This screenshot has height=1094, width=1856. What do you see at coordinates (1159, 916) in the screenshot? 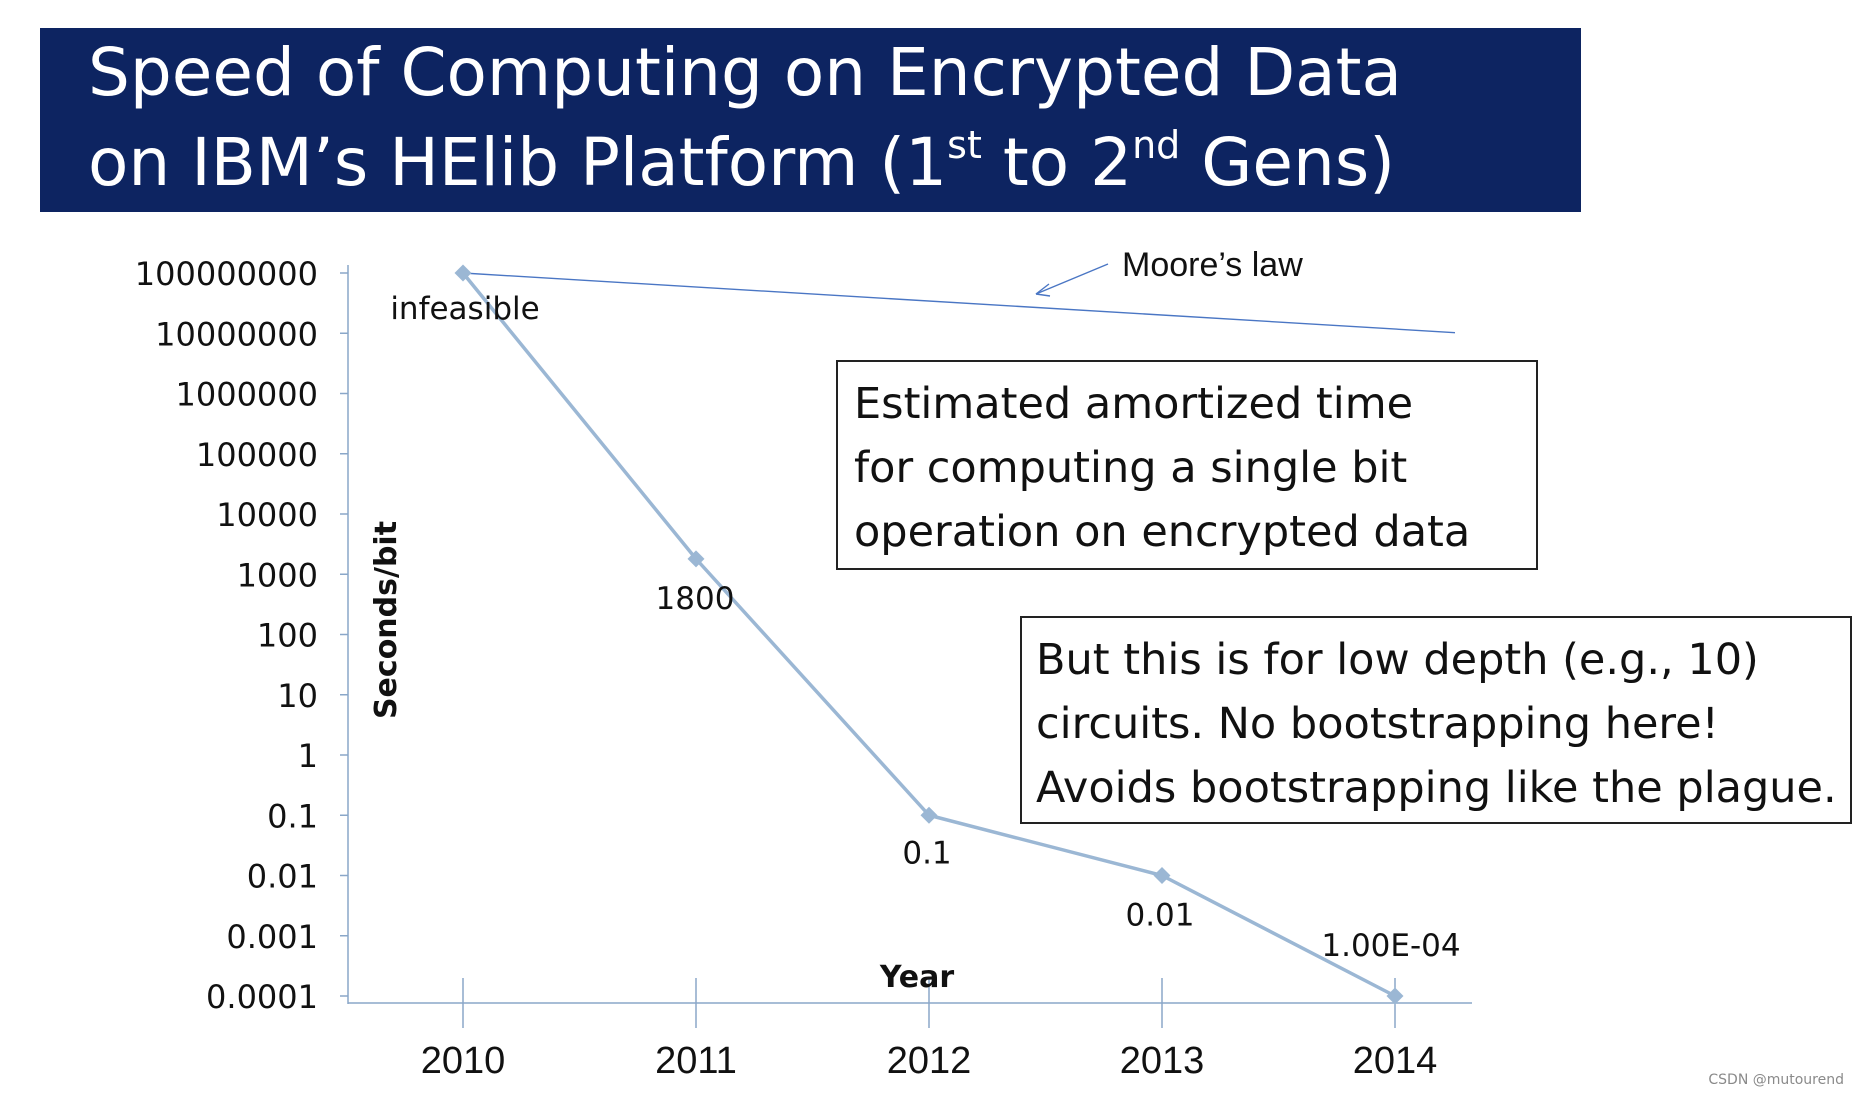
I see `data-label: 0.01` at bounding box center [1159, 916].